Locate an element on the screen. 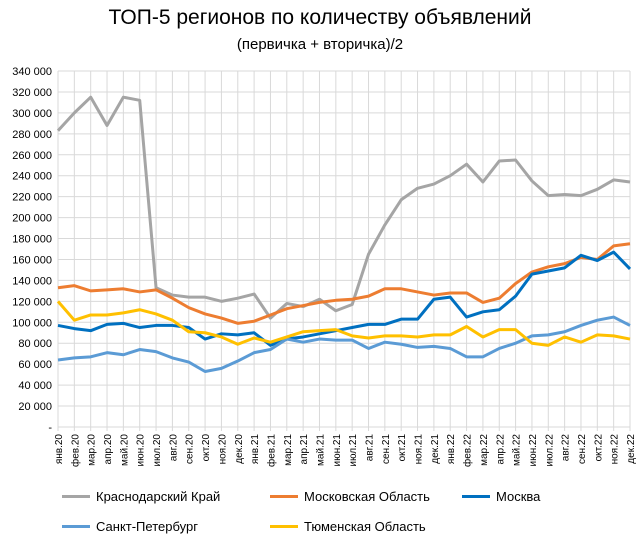  y-tick-label: 20 000 is located at coordinates (35, 407).